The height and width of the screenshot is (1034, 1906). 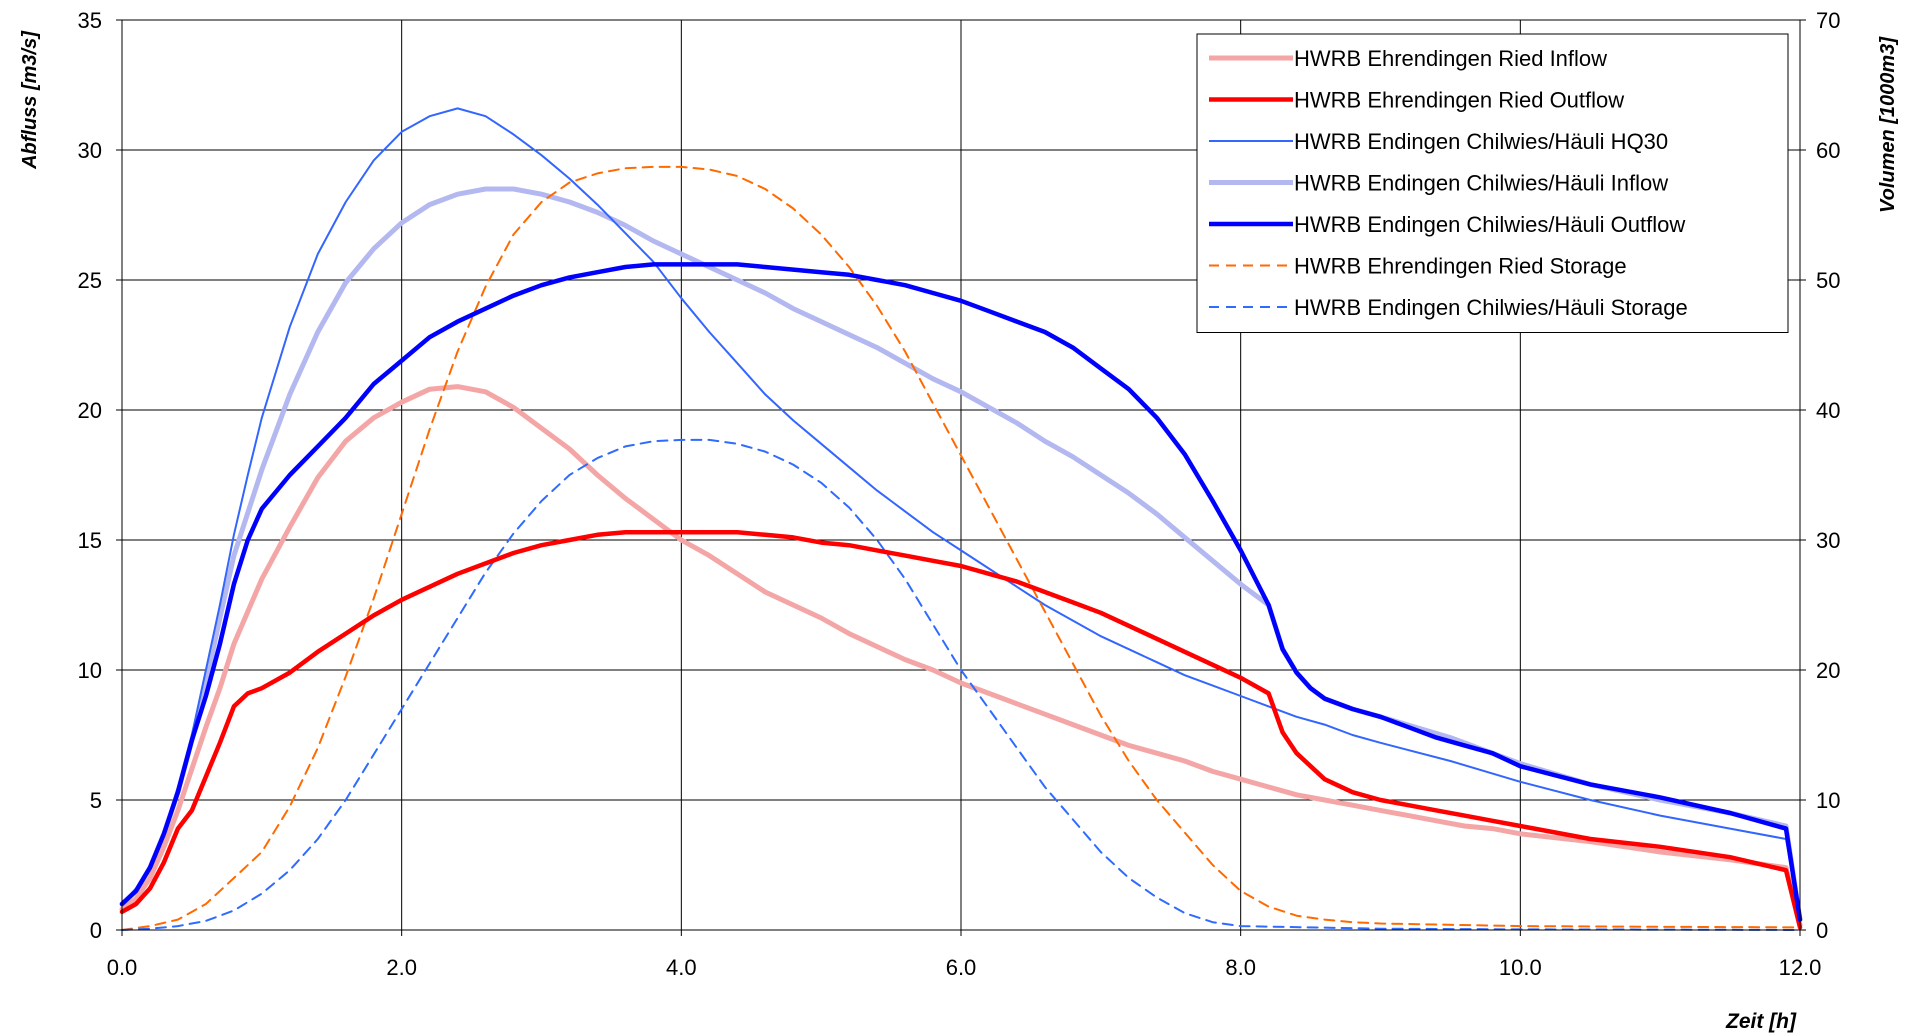 I want to click on y-tick-label: 15, so click(x=90, y=540).